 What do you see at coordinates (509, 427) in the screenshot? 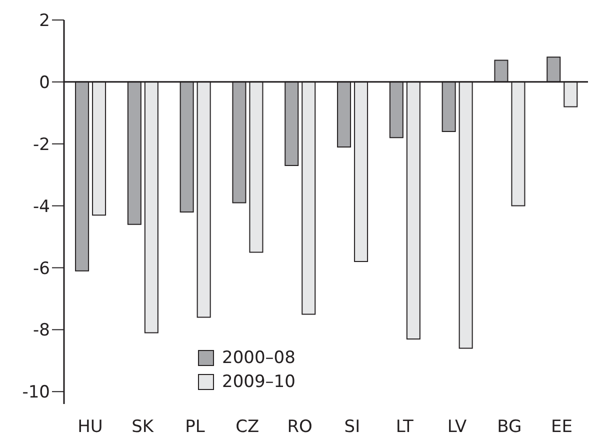
I see `x-tick-label: BG` at bounding box center [509, 427].